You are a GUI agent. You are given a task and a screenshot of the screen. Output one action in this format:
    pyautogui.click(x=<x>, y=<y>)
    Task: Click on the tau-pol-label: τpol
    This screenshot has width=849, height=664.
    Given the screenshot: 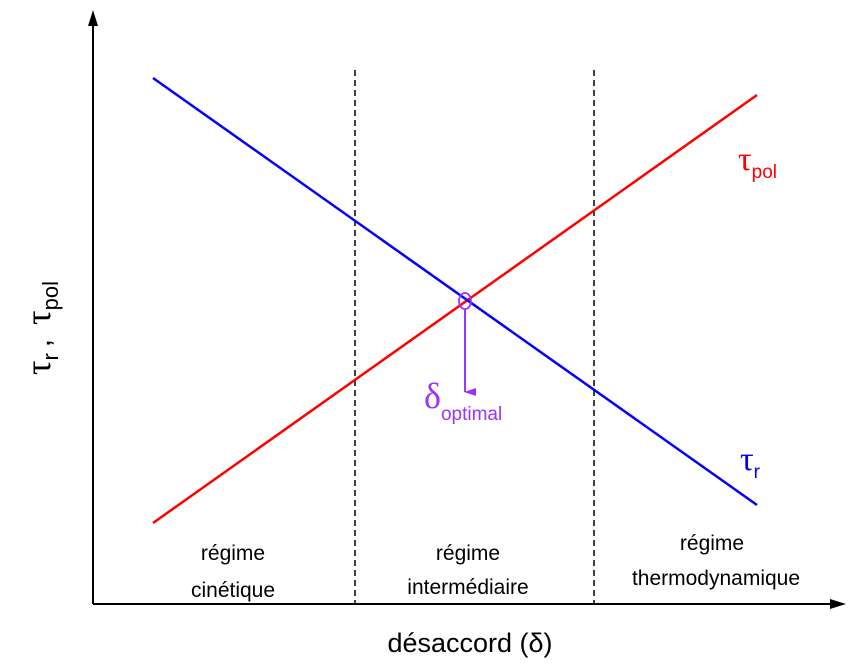 What is the action you would take?
    pyautogui.click(x=757, y=162)
    